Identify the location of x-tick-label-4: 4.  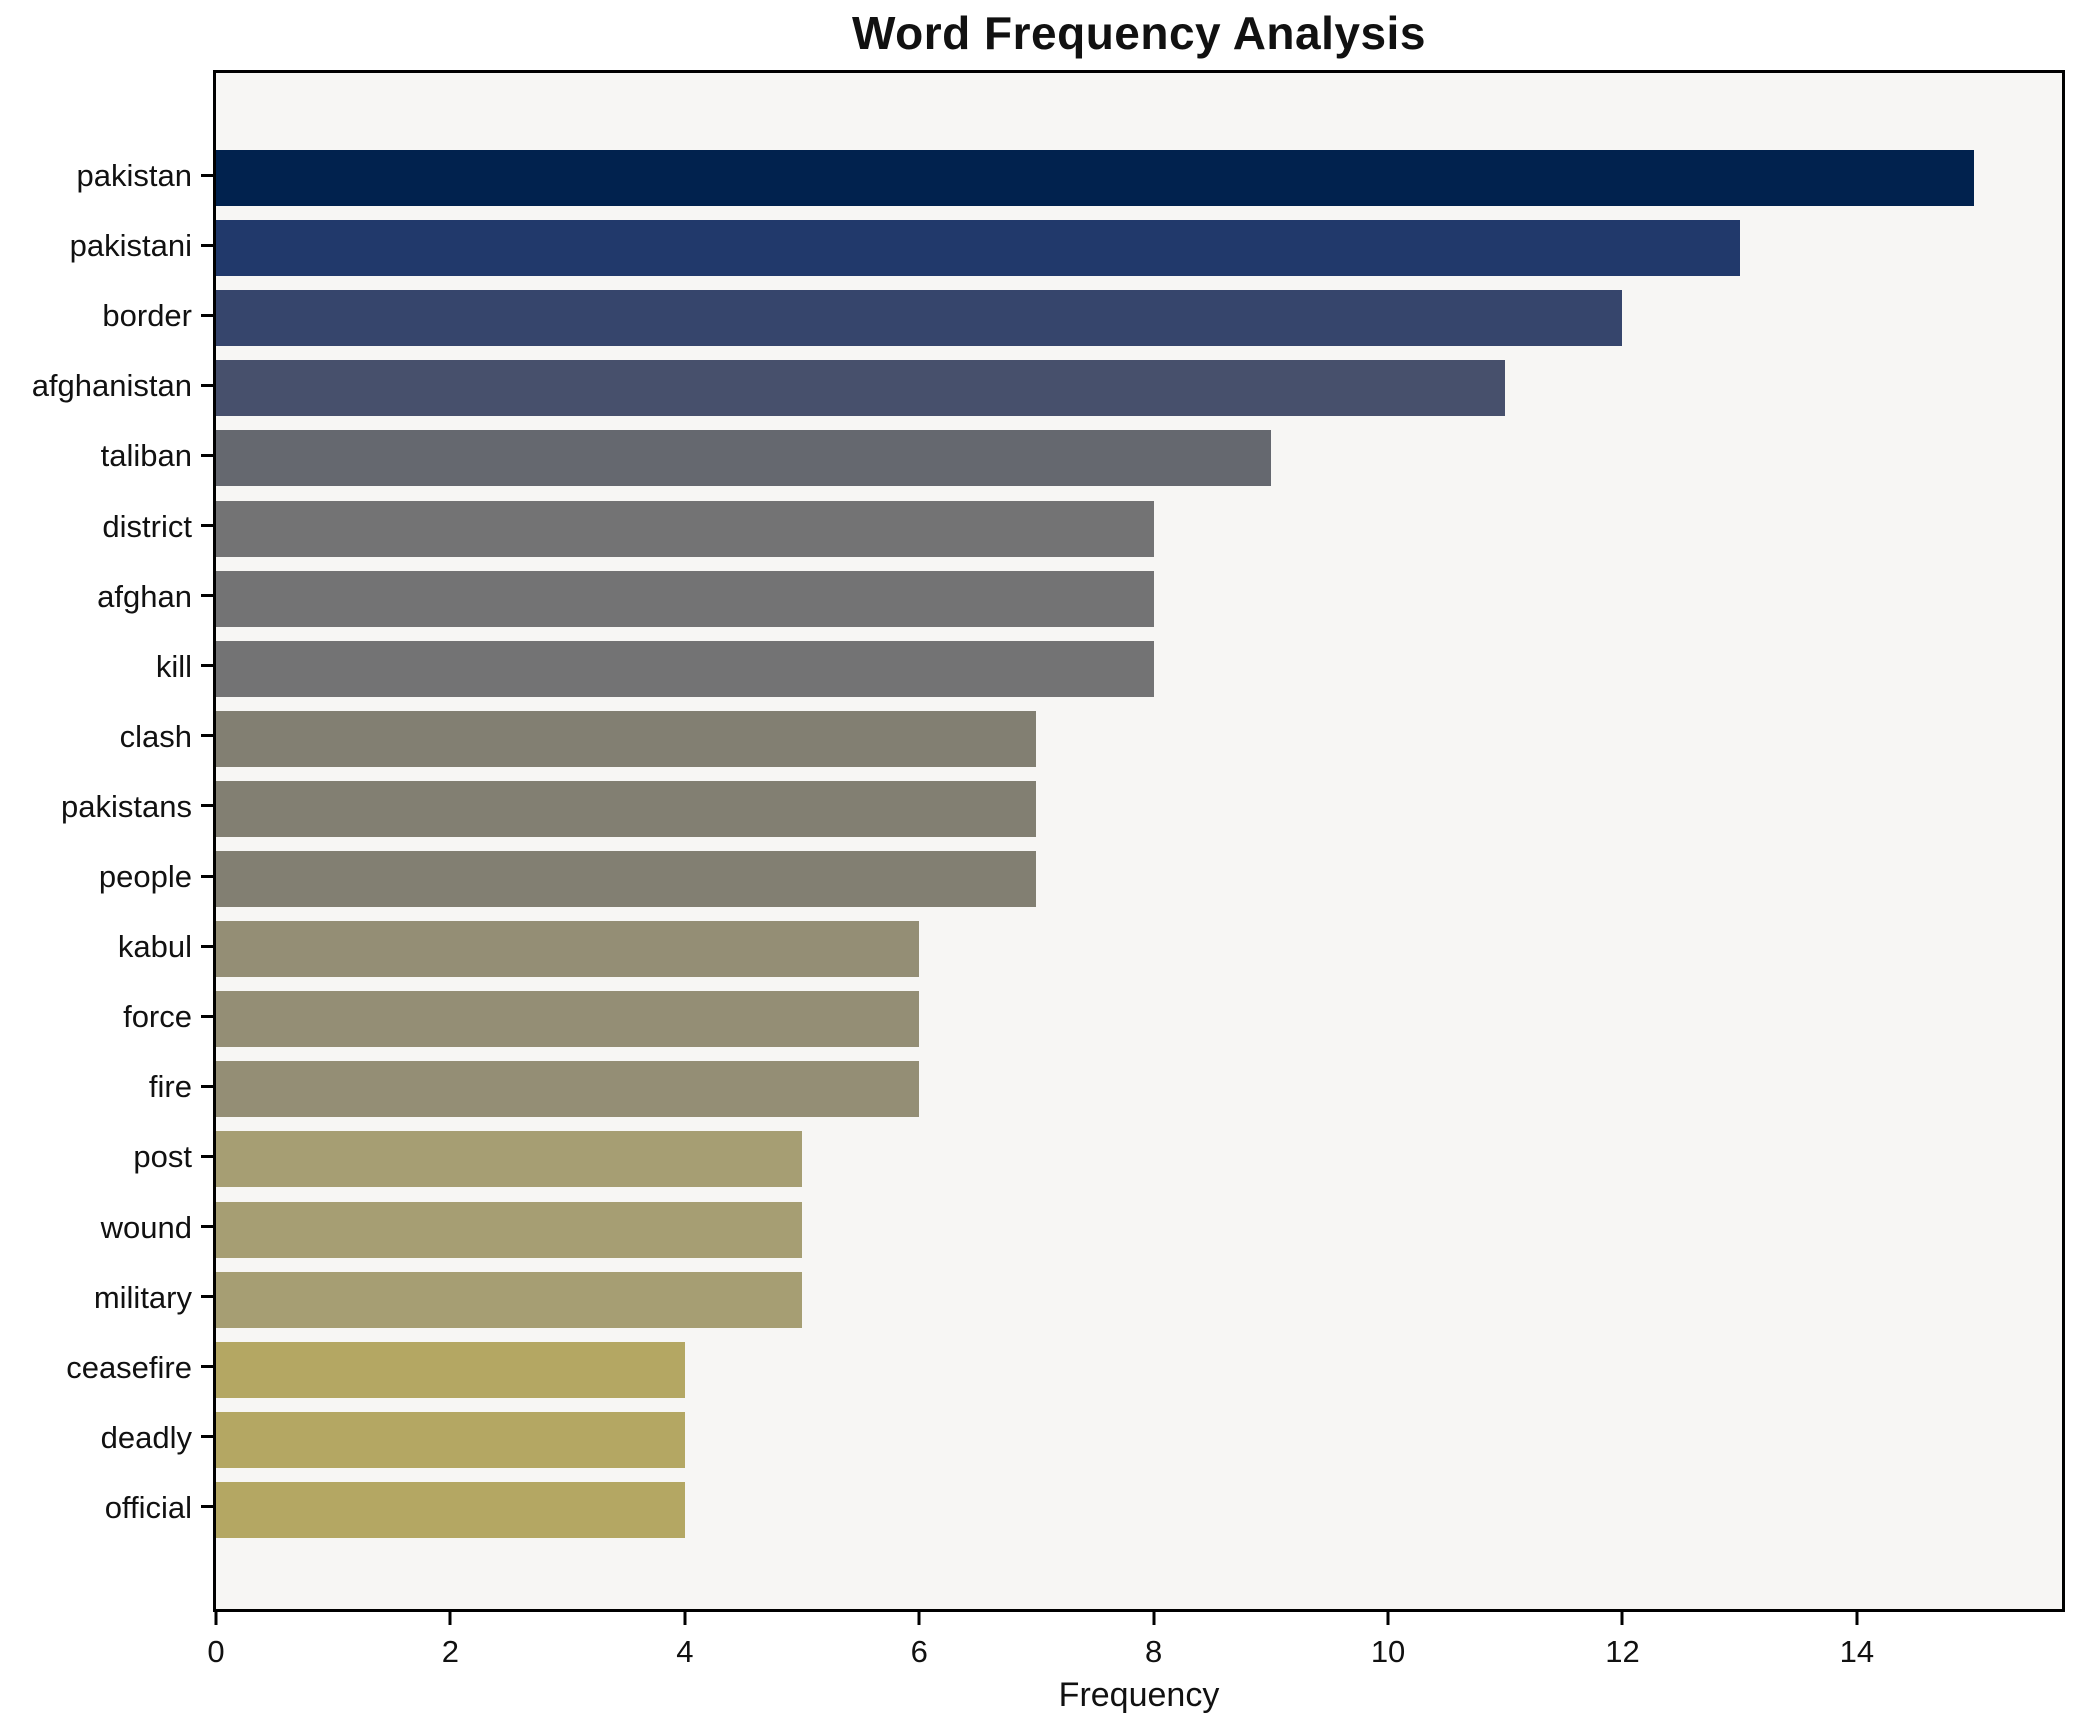
(685, 1651).